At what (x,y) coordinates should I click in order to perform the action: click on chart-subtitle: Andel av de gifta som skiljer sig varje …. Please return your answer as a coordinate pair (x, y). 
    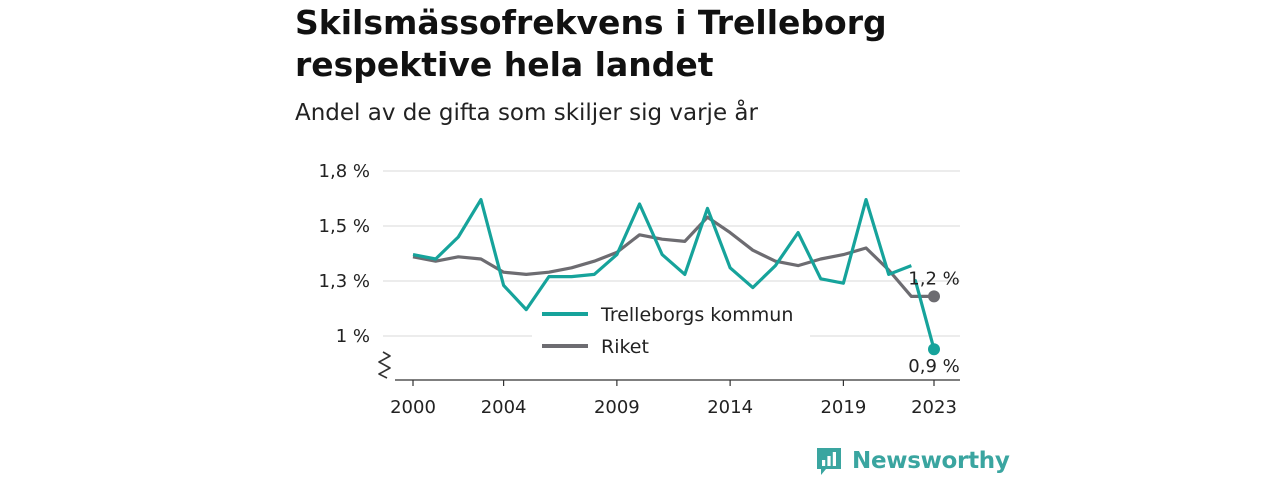
    Looking at the image, I should click on (526, 113).